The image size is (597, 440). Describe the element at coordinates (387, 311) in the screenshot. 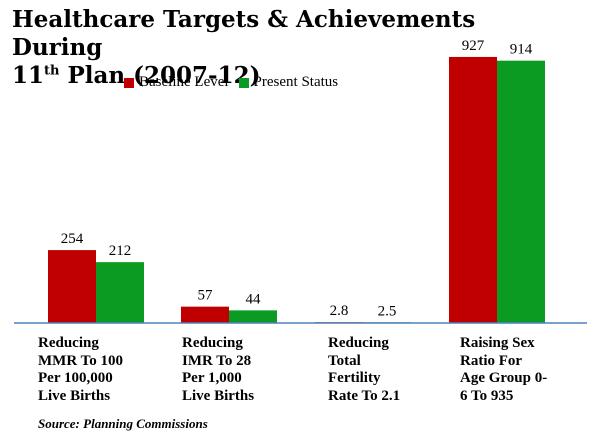

I see `data-label-present-2: 2.5` at that location.